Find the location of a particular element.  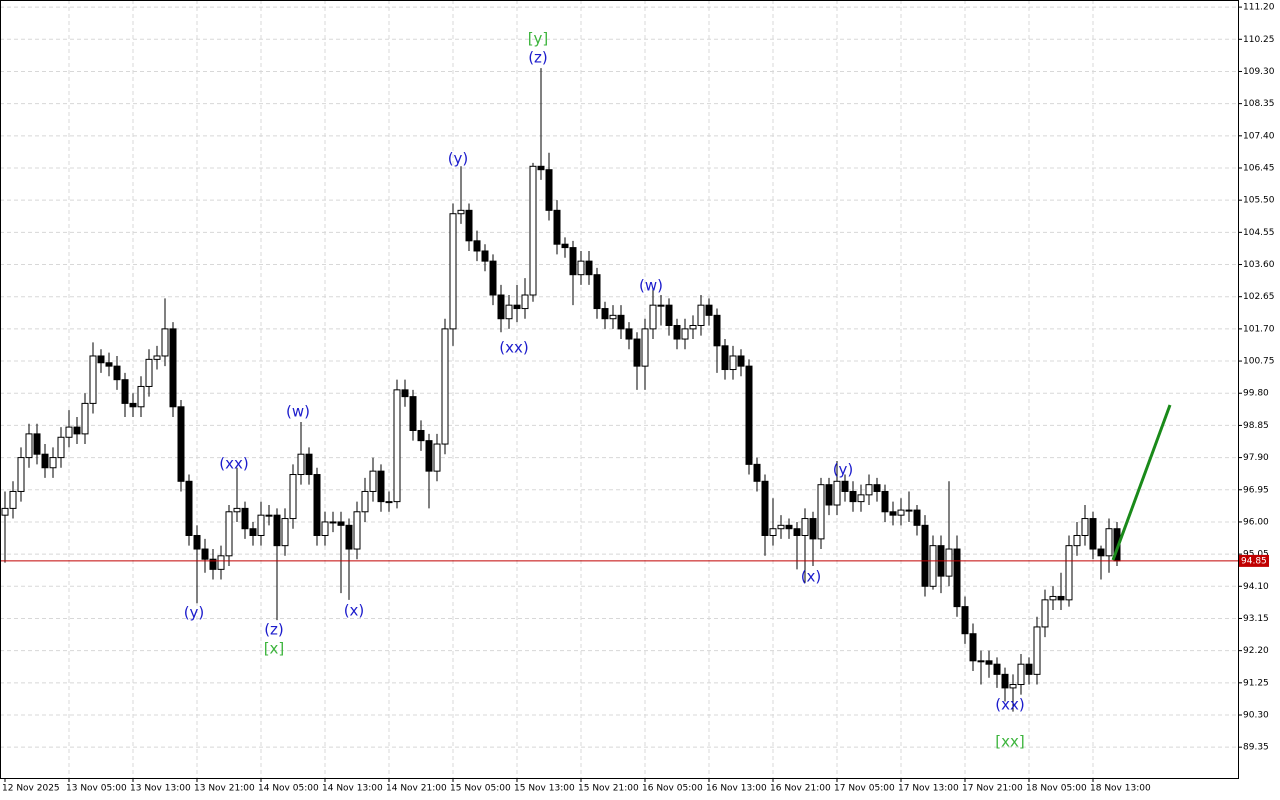

y-tick-label: 107.40 is located at coordinates (1259, 136).